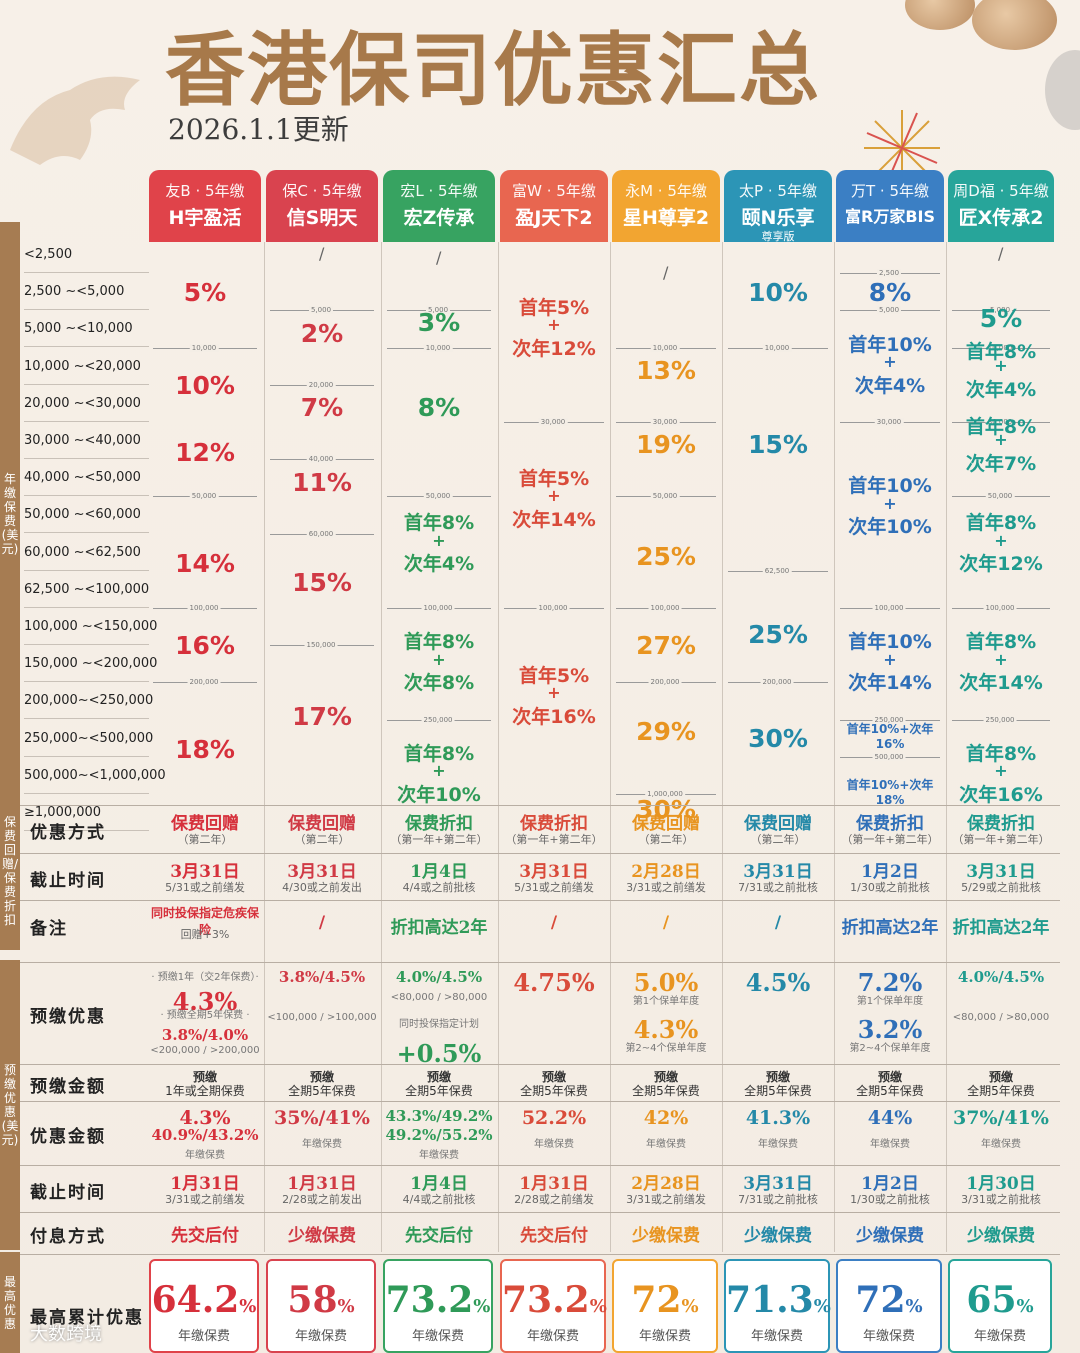  Describe the element at coordinates (666, 646) in the screenshot. I see `rate-value: 27%` at that location.